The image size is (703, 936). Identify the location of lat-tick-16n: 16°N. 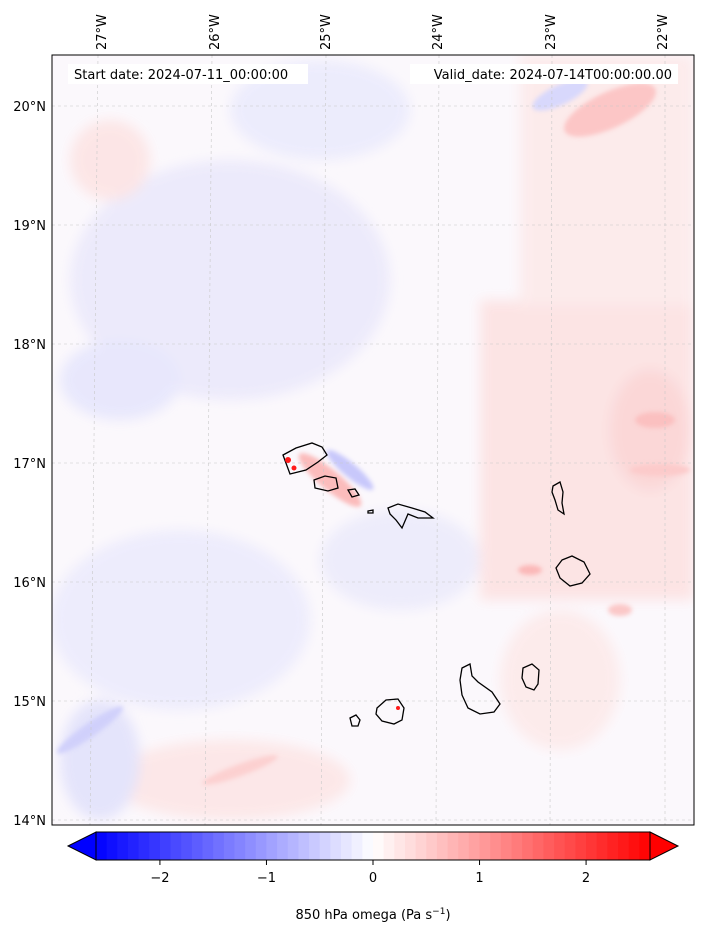
(29, 583).